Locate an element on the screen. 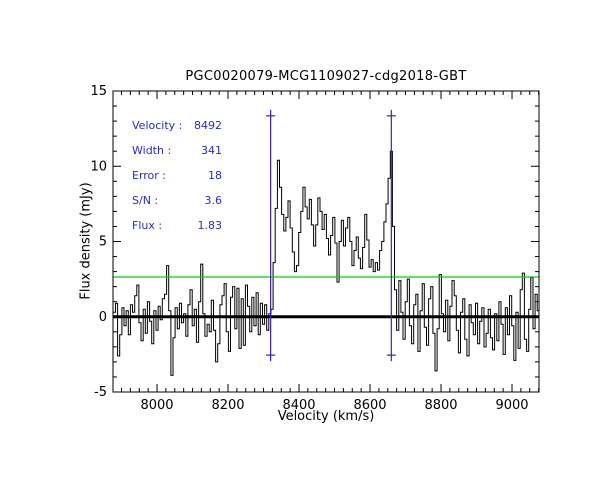  y-tick-label: -5 is located at coordinates (100, 392).